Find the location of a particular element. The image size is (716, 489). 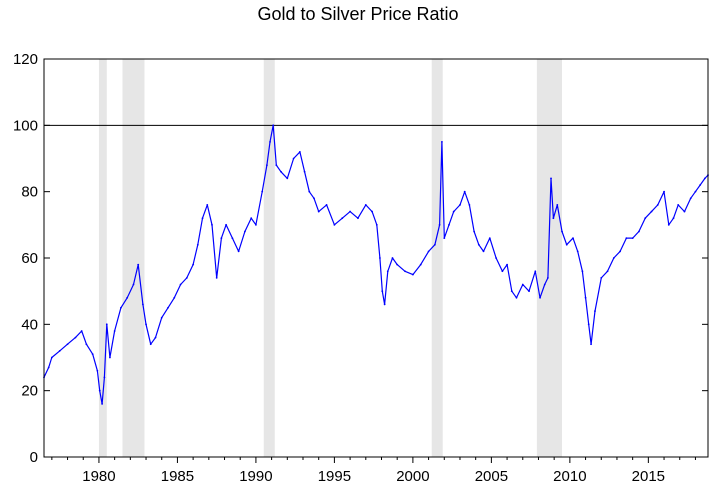

x-tick-label: 2015 is located at coordinates (648, 476).